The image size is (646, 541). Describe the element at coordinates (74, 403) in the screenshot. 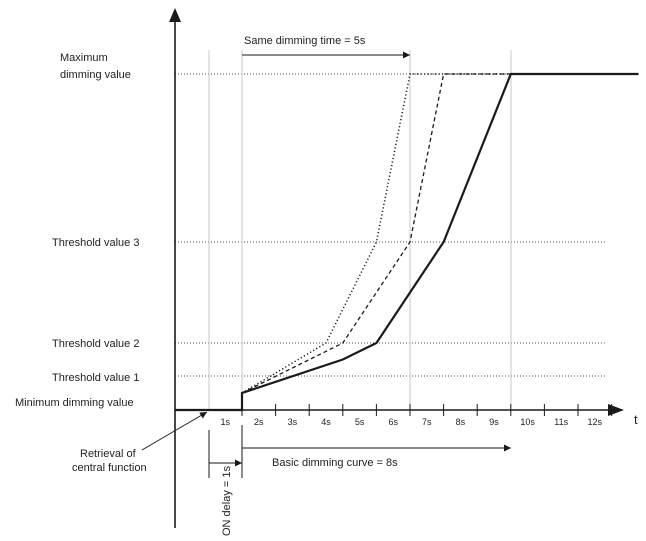

I see `min-value-label: Minimum dimming value` at that location.